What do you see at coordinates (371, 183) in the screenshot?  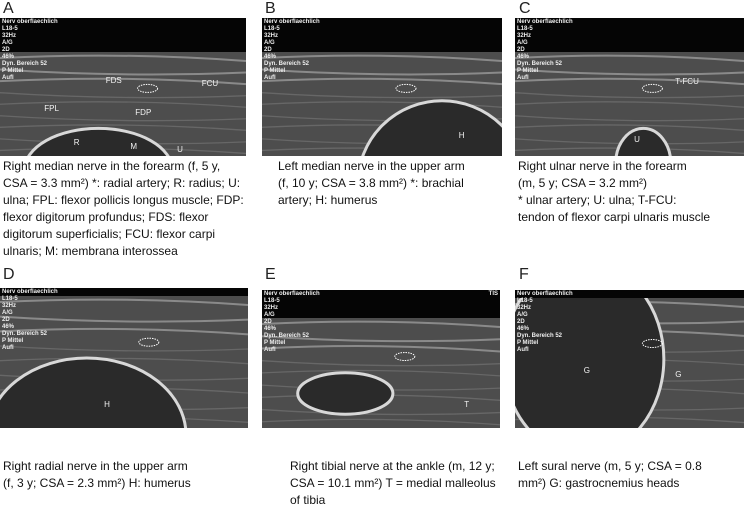 I see `caption-line: (f, 10 y; CSA = 3.8 mm²) *: brachial` at bounding box center [371, 183].